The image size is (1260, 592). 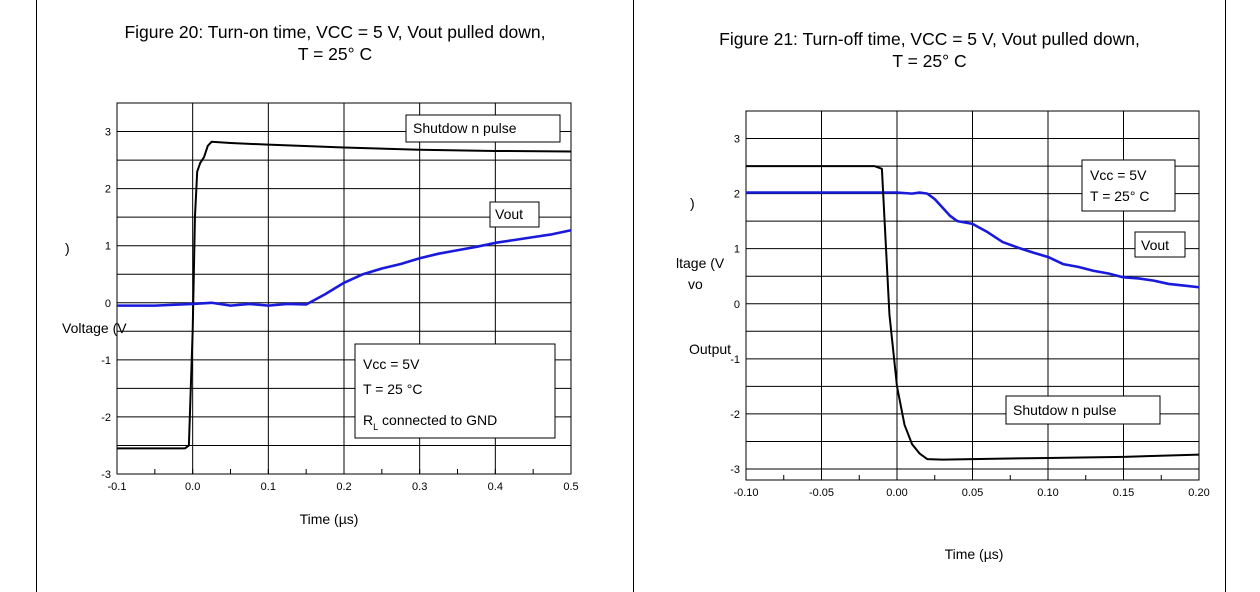 What do you see at coordinates (1128, 185) in the screenshot?
I see `figure-21-conditions-box: Vcc = 5V T = 25° C` at bounding box center [1128, 185].